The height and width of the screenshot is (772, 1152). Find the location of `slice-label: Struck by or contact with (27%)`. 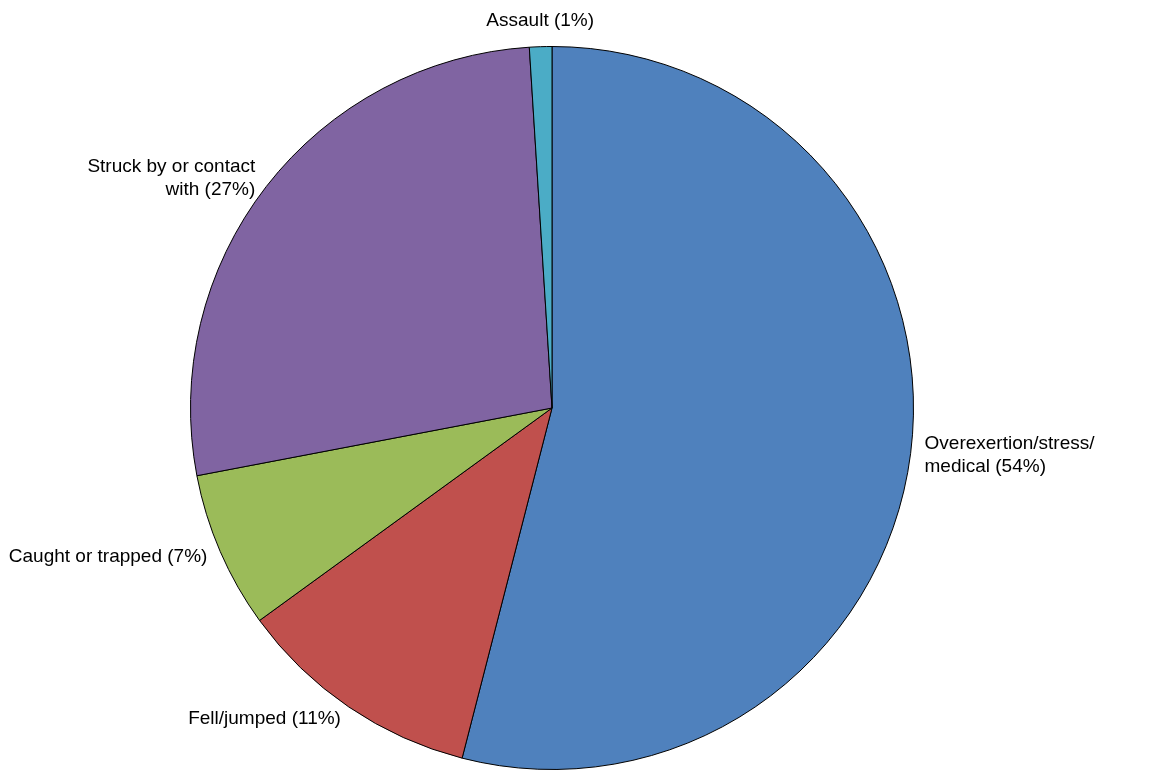

slice-label: Struck by or contact with (27%) is located at coordinates (172, 176).